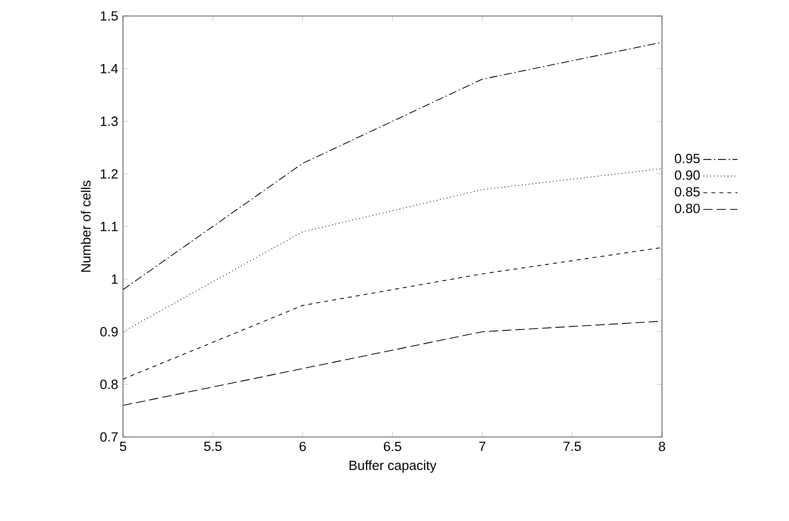 This screenshot has width=789, height=521. Describe the element at coordinates (109, 331) in the screenshot. I see `y-tick-label: 0.9` at that location.